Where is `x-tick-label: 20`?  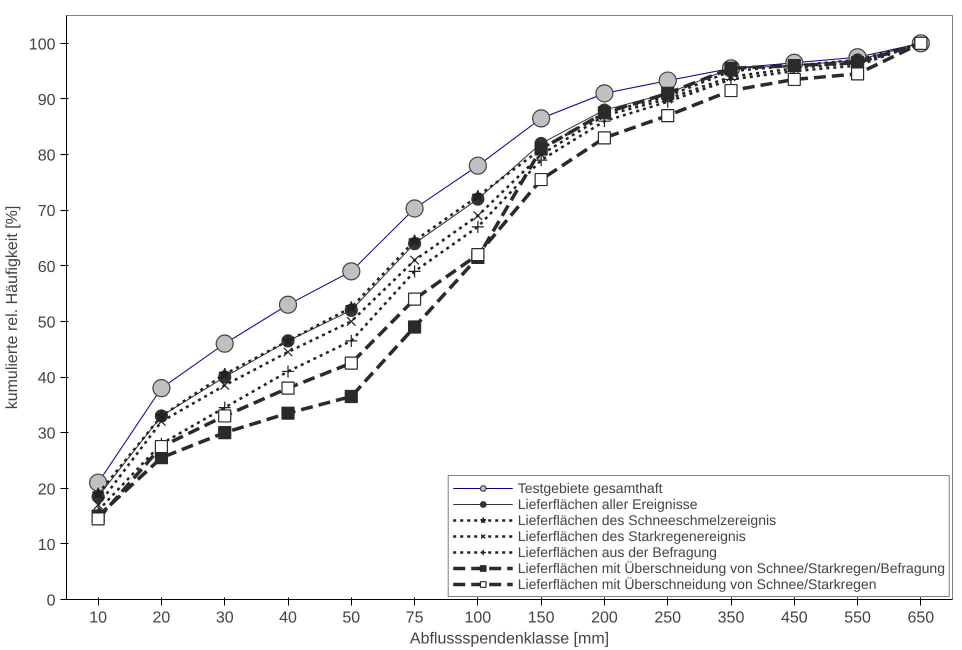
x-tick-label: 20 is located at coordinates (161, 618).